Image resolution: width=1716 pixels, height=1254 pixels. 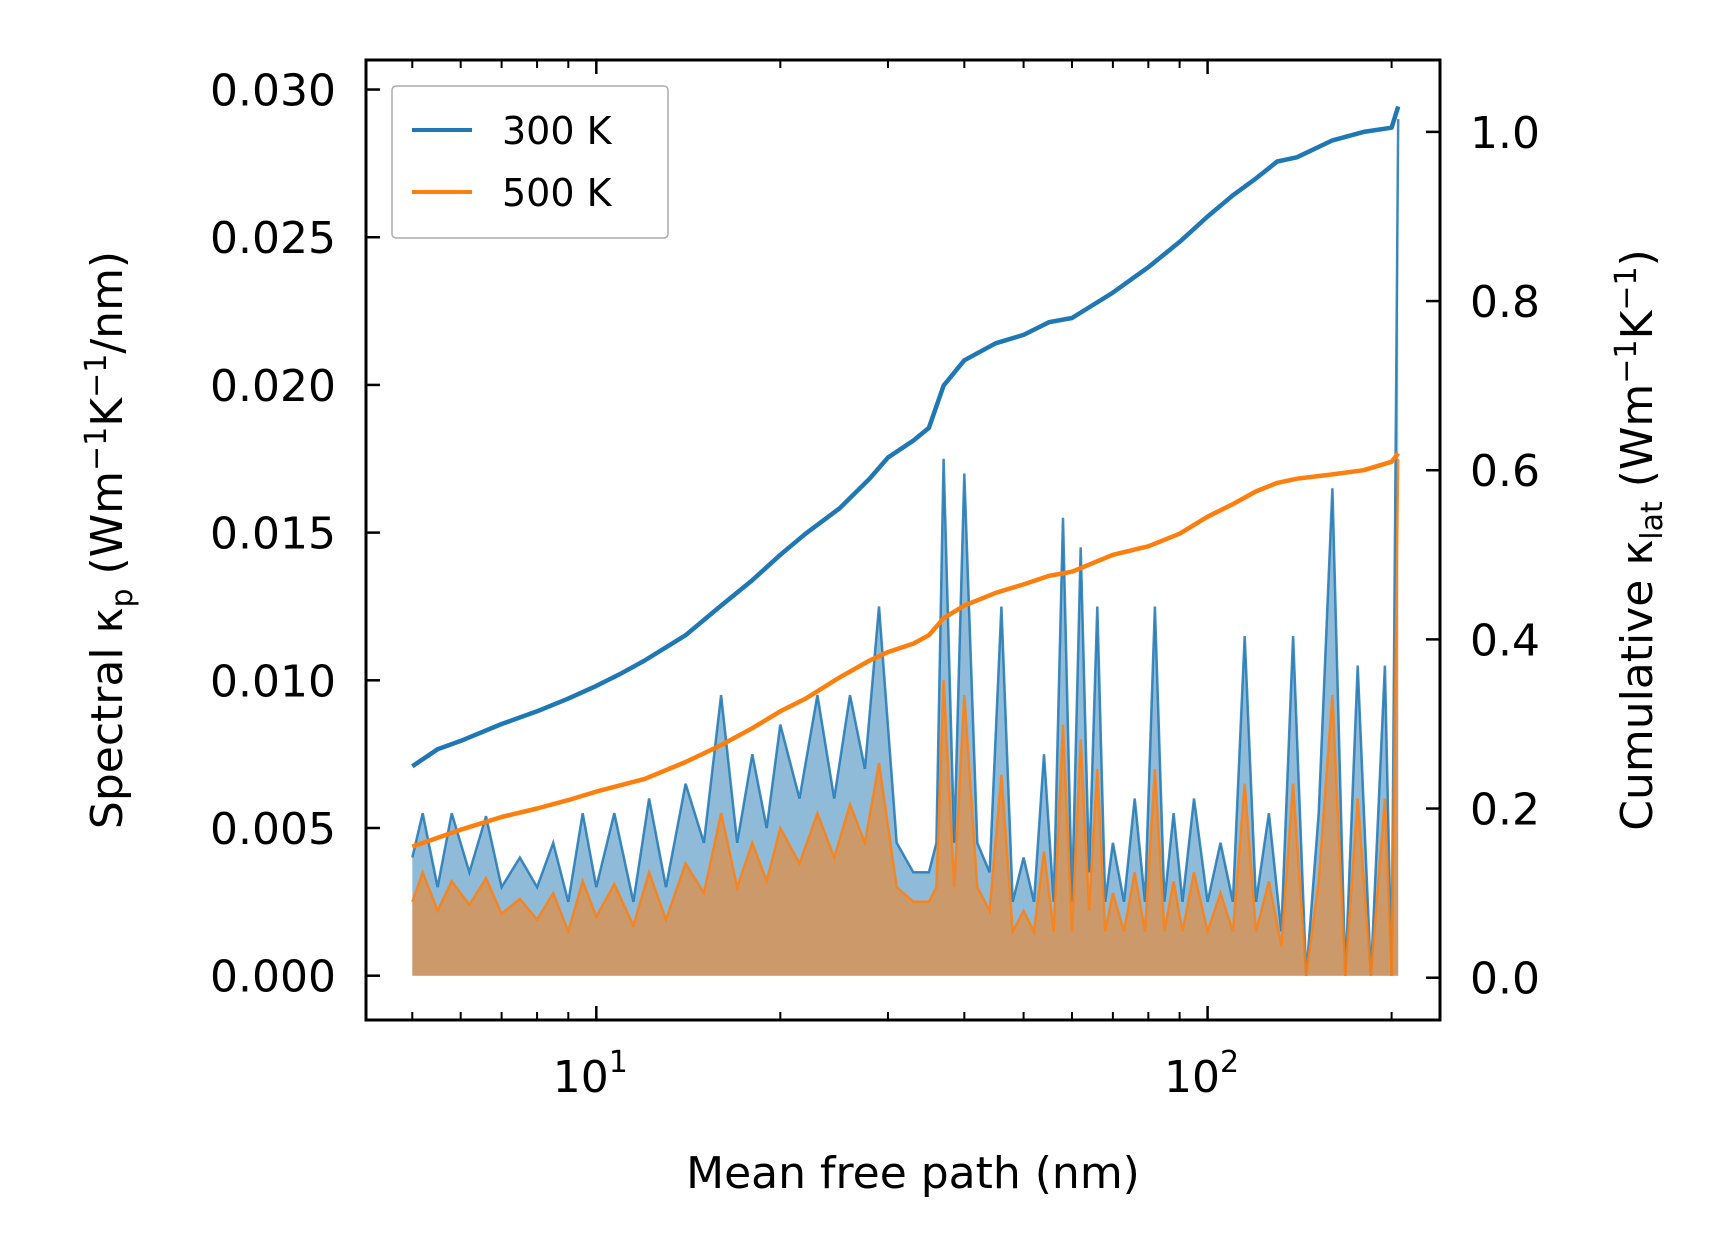 I want to click on y-right-label-sub: lat, so click(x=1652, y=520).